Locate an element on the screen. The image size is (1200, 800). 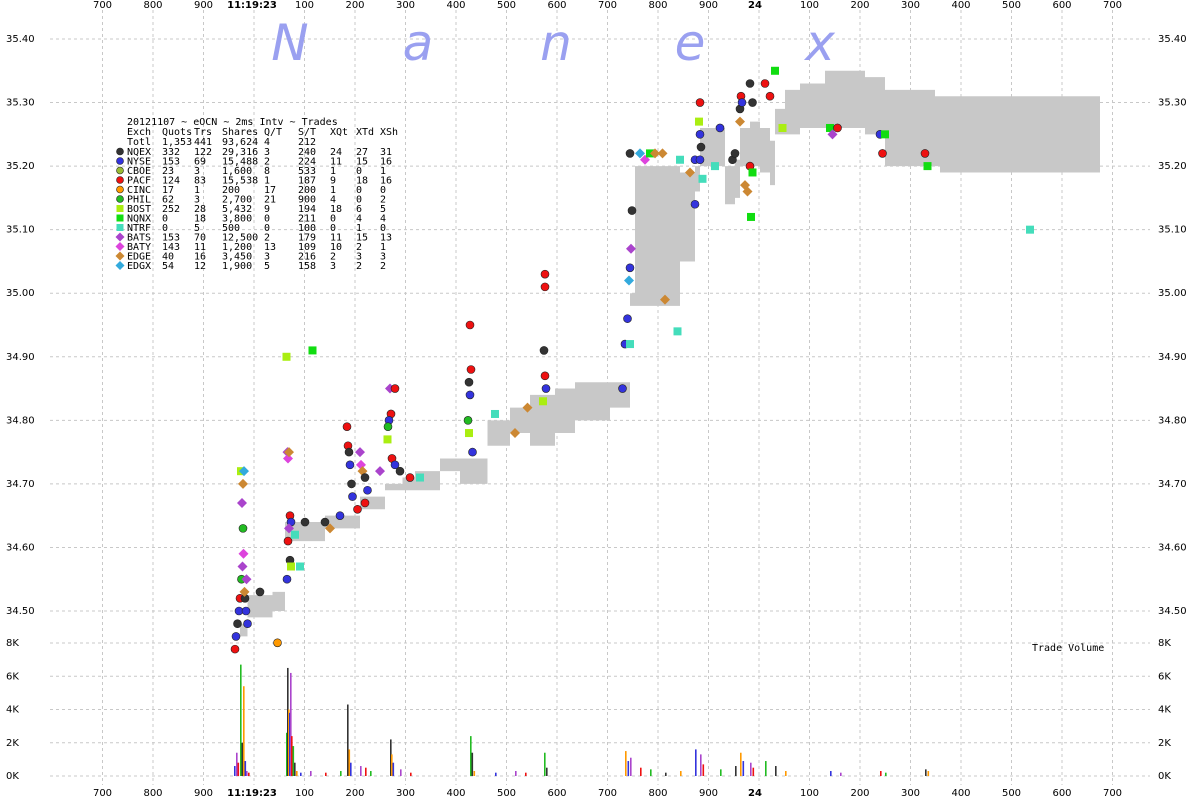
legend-cell: 3,800 is located at coordinates (237, 219).